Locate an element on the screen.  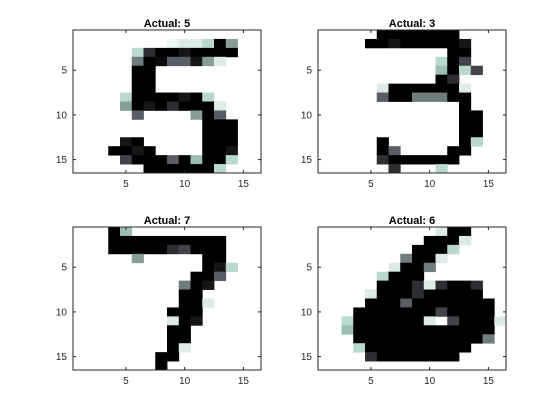
x-tick-label: 5 is located at coordinates (126, 381).